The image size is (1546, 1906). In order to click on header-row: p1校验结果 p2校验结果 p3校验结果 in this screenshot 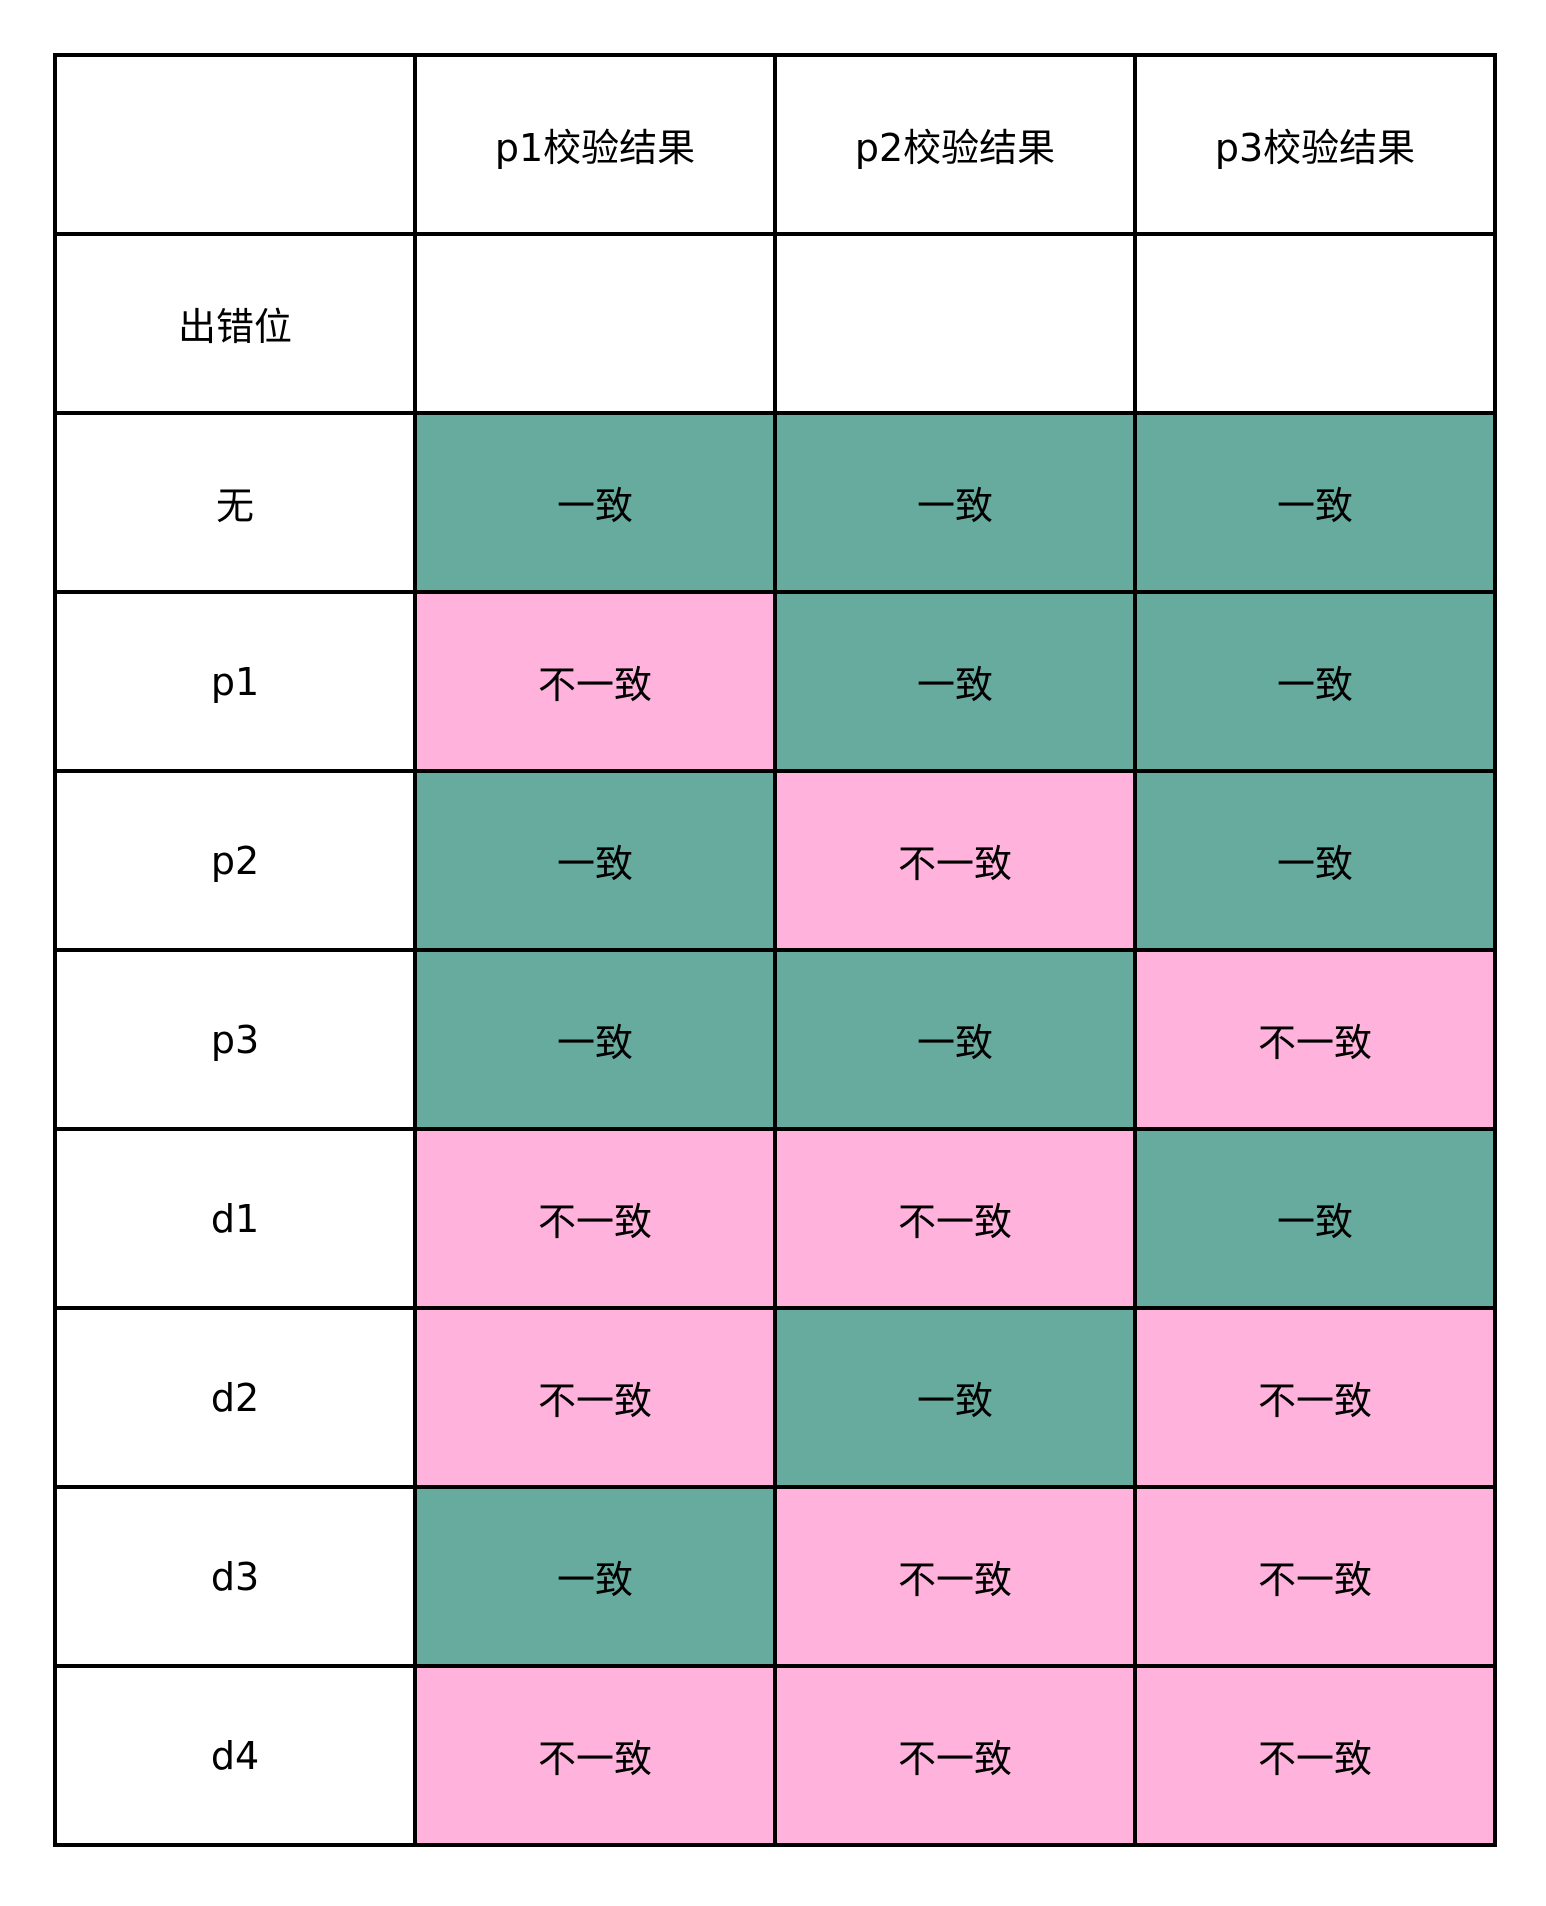, I will do `click(775, 144)`.